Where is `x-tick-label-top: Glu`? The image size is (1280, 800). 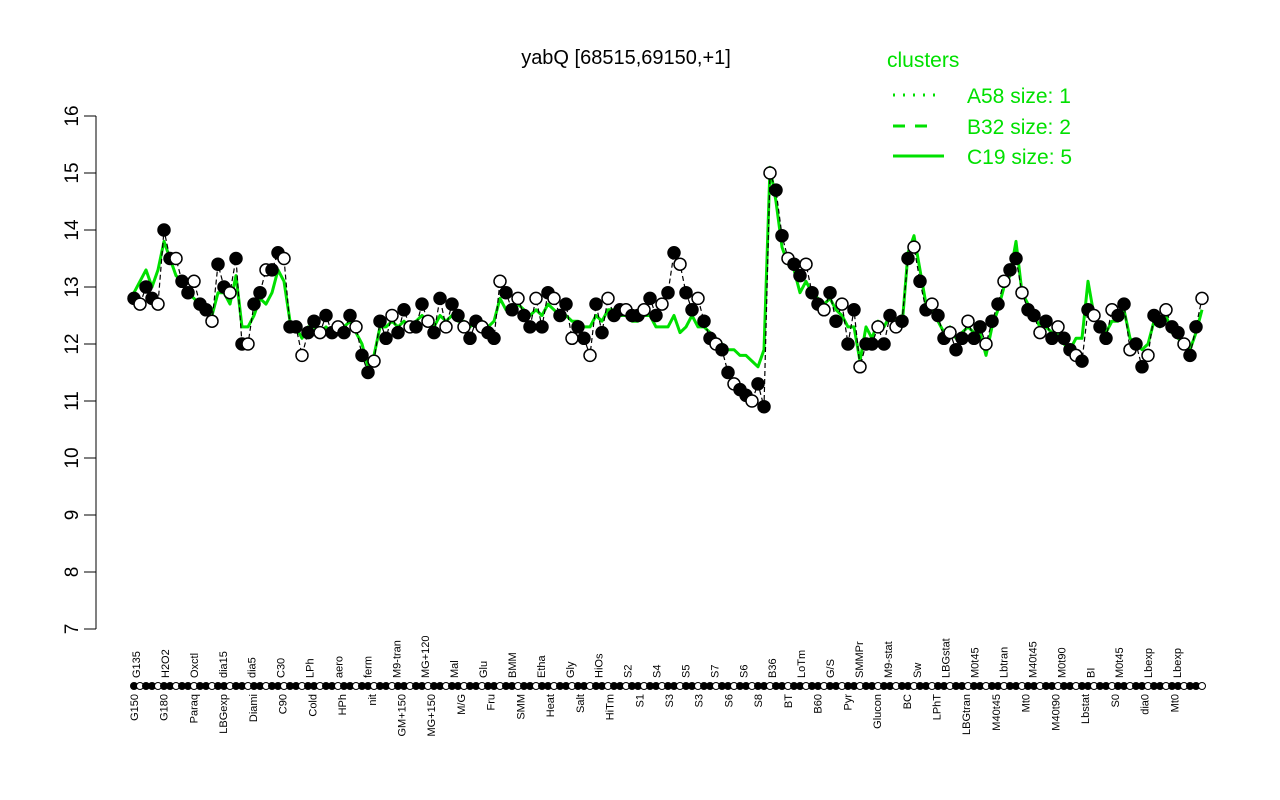
x-tick-label-top: Glu is located at coordinates (484, 669).